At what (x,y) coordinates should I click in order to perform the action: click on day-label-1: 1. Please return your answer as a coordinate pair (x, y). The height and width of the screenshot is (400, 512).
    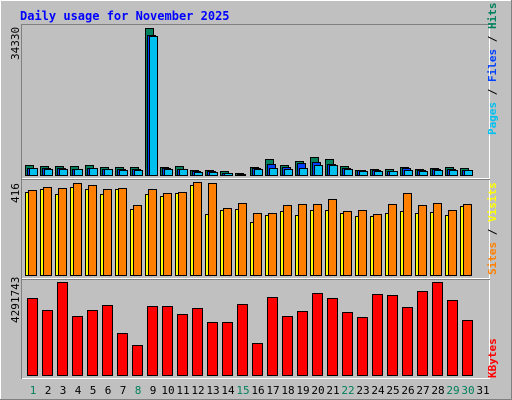
    Looking at the image, I should click on (33, 390).